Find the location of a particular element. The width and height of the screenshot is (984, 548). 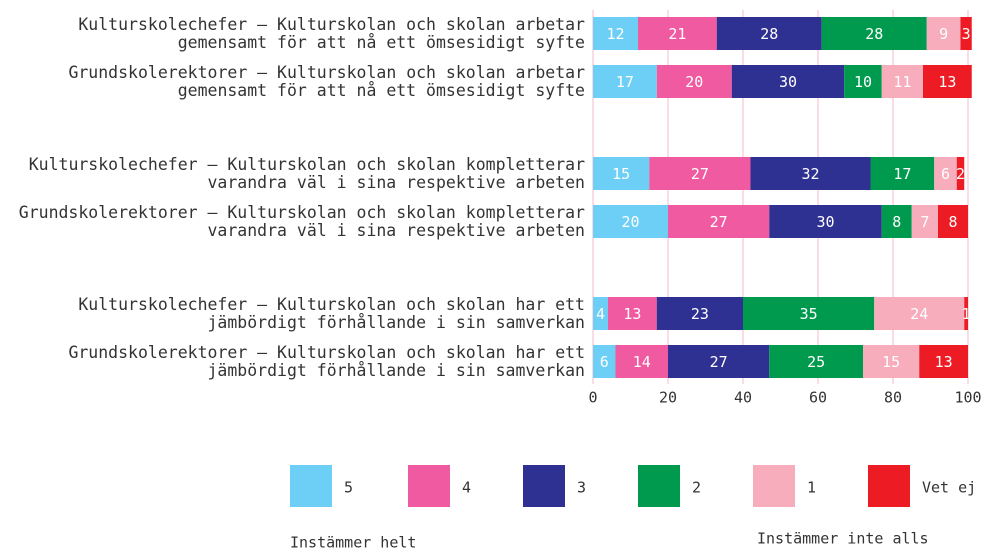

value-label: 14 is located at coordinates (642, 362).